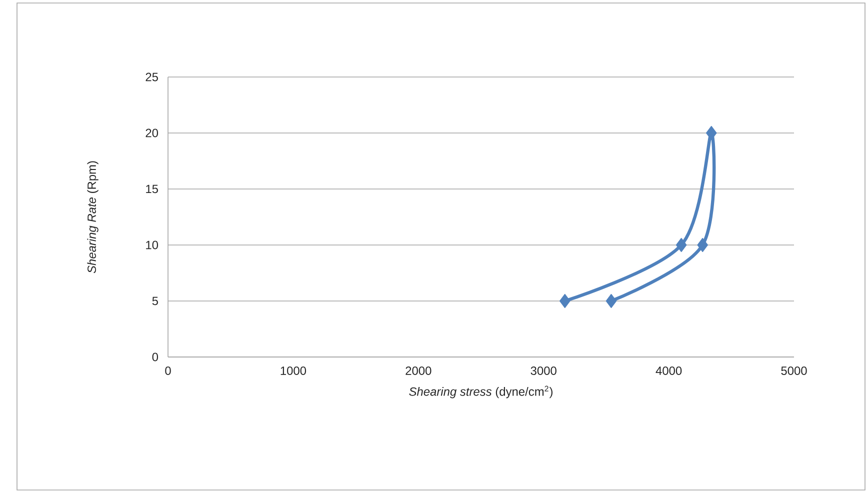 The height and width of the screenshot is (493, 867). What do you see at coordinates (293, 370) in the screenshot?
I see `x-tick-label: 1000` at bounding box center [293, 370].